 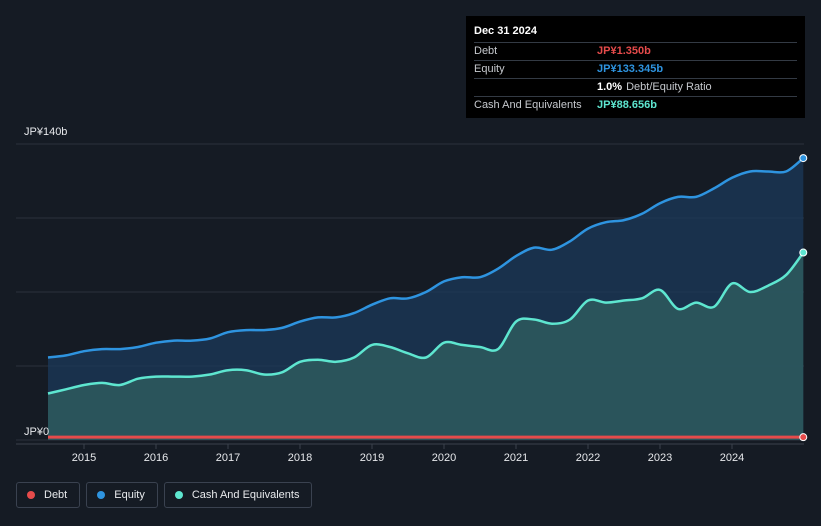 What do you see at coordinates (56, 495) in the screenshot?
I see `legend-label: Debt` at bounding box center [56, 495].